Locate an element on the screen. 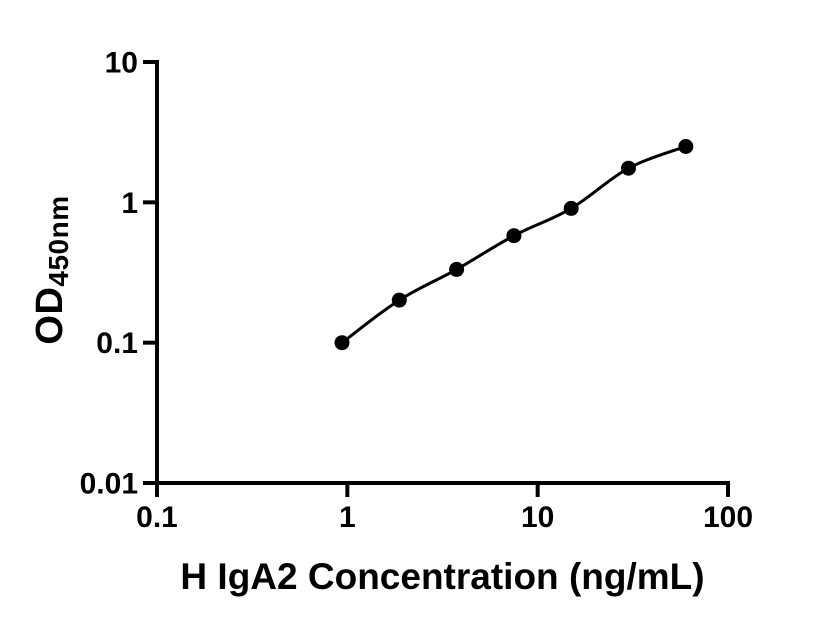  x-tick-label: 1 is located at coordinates (347, 517).